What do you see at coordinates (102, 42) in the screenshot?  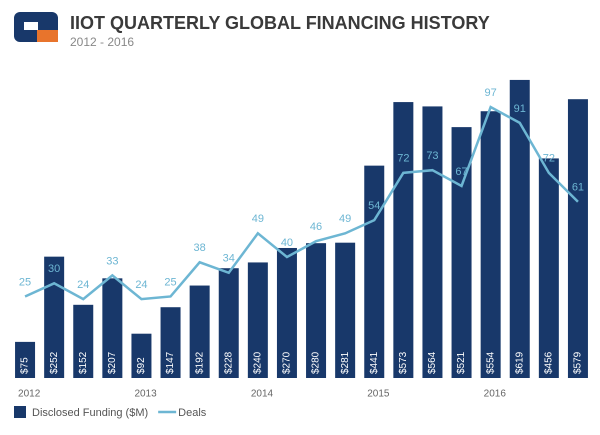 I see `chart-subtitle: 2012 - 2016` at bounding box center [102, 42].